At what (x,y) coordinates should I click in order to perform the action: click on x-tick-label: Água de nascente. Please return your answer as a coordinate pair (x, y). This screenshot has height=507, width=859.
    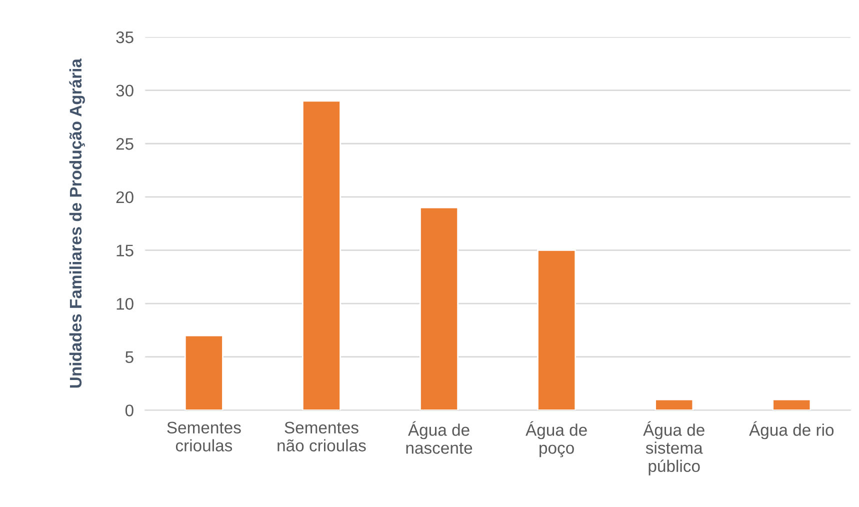
    Looking at the image, I should click on (439, 437).